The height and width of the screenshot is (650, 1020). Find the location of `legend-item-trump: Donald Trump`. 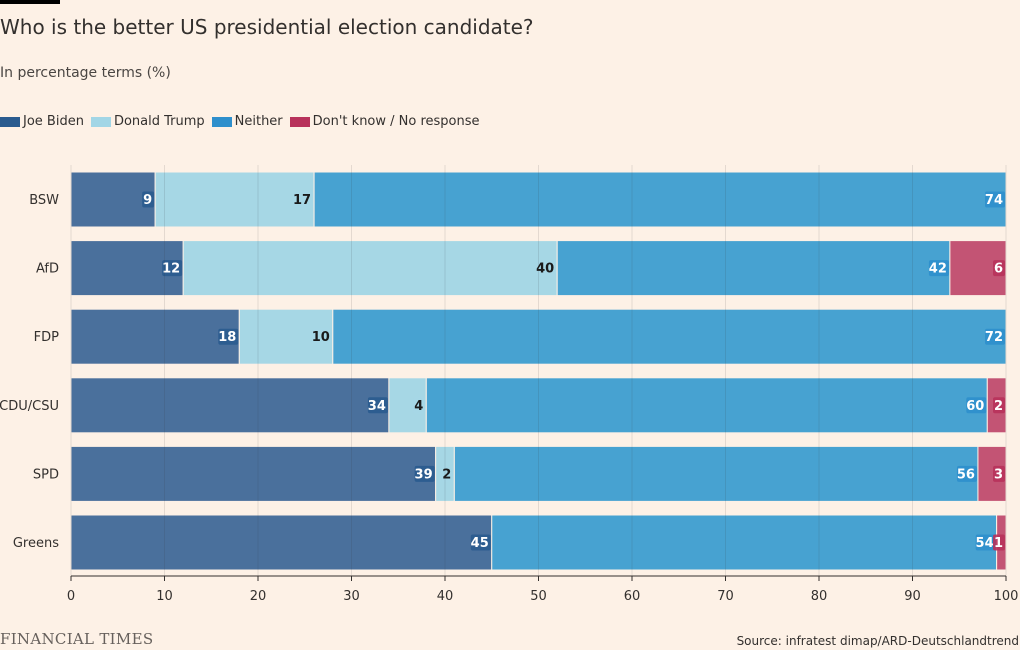

legend-item-trump: Donald Trump is located at coordinates (147, 121).